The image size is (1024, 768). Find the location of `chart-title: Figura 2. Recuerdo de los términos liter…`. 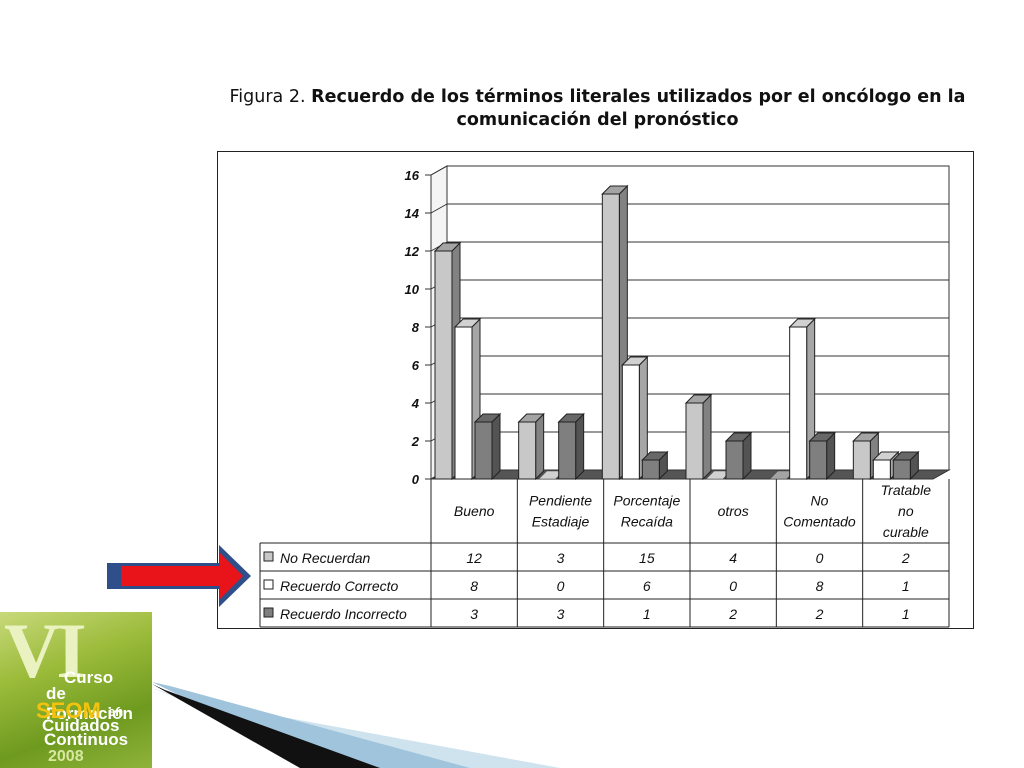

chart-title: Figura 2. Recuerdo de los términos liter… is located at coordinates (597, 109).